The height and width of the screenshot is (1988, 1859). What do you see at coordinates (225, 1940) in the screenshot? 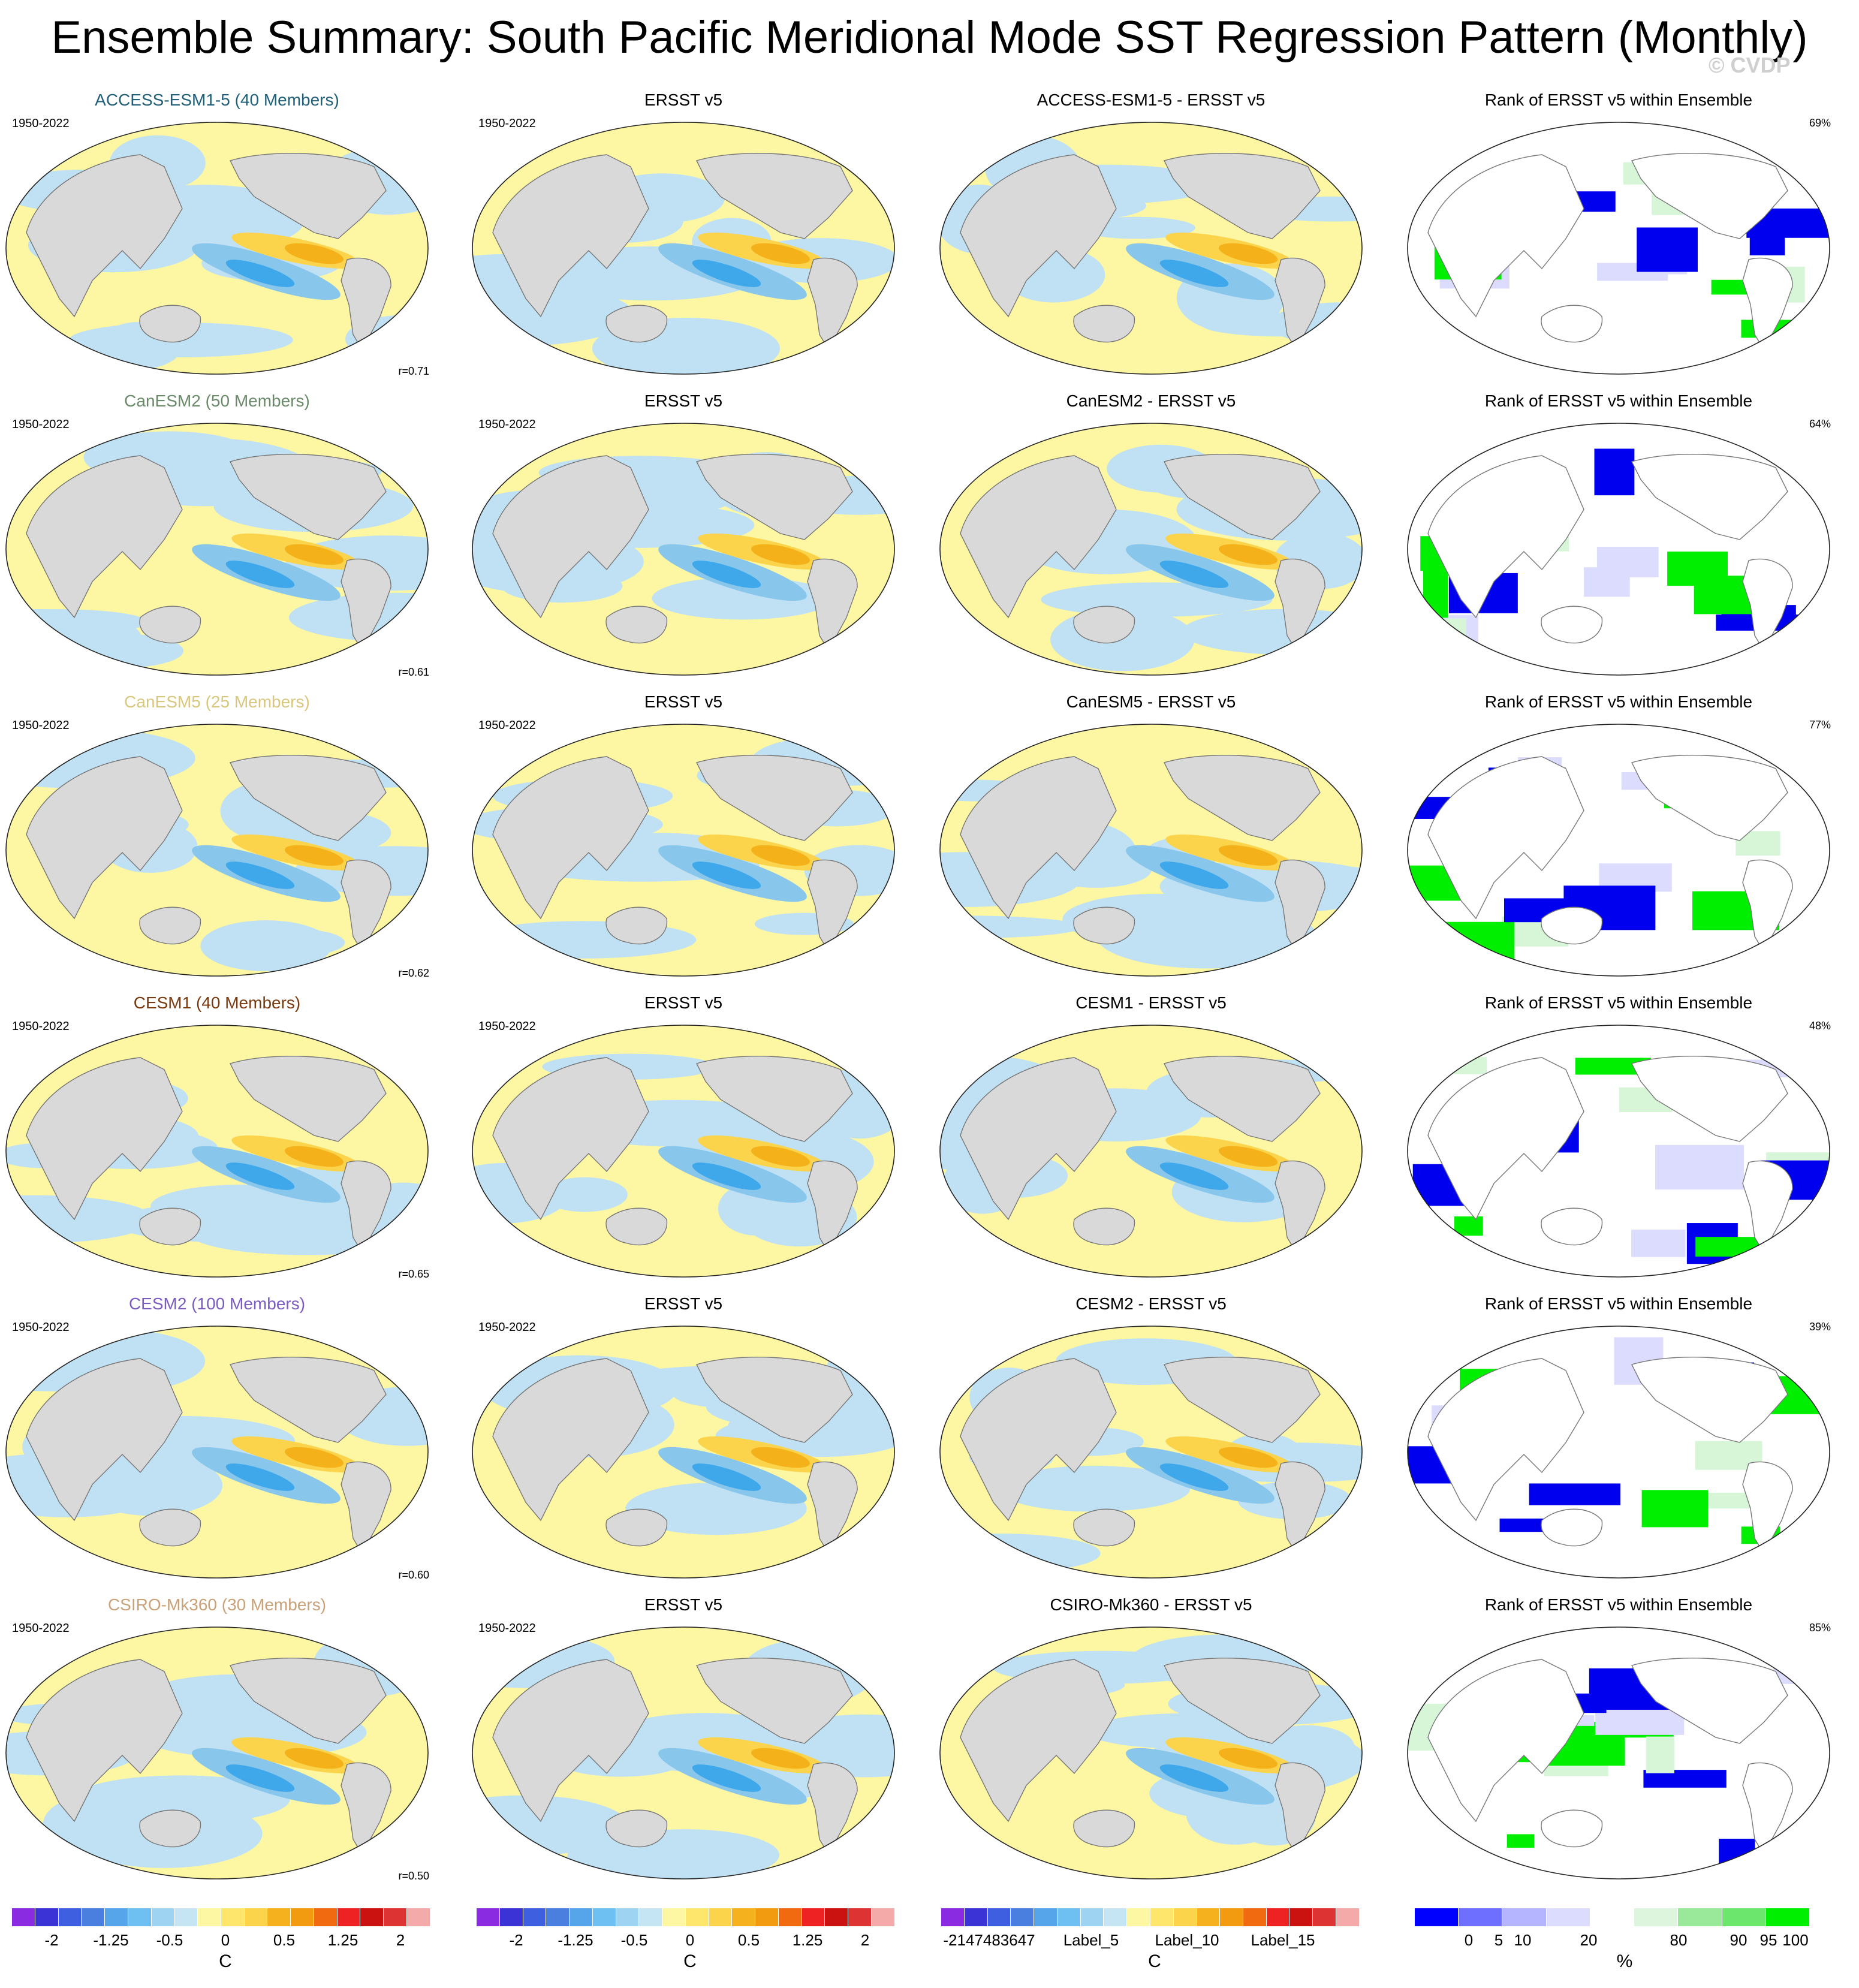
I see `colorbar-tick-label: 0` at bounding box center [225, 1940].